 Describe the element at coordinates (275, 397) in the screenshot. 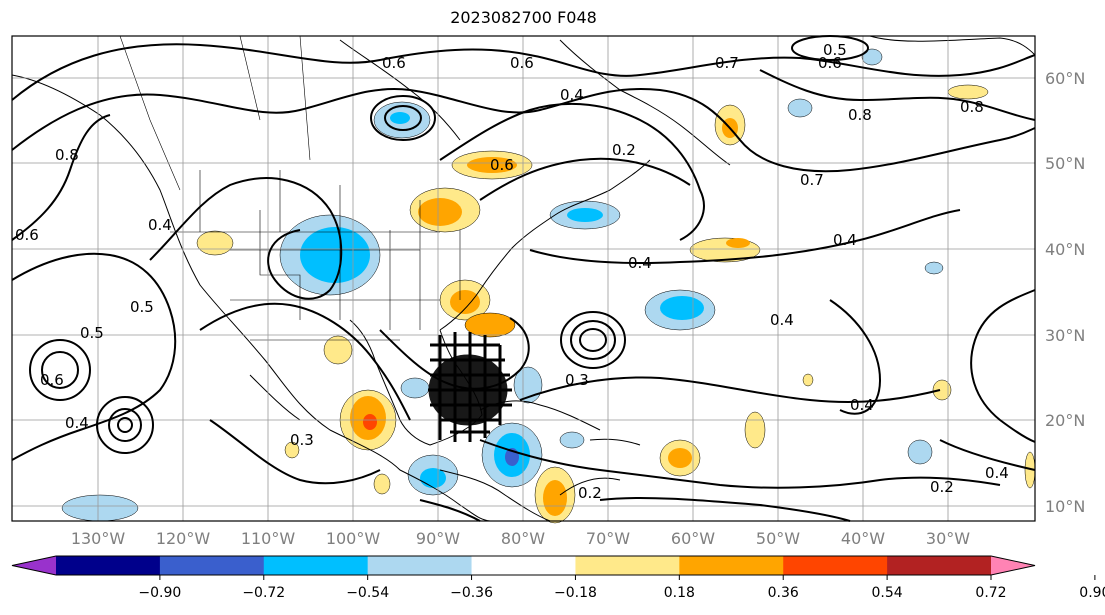

I see `baja-coastline` at that location.